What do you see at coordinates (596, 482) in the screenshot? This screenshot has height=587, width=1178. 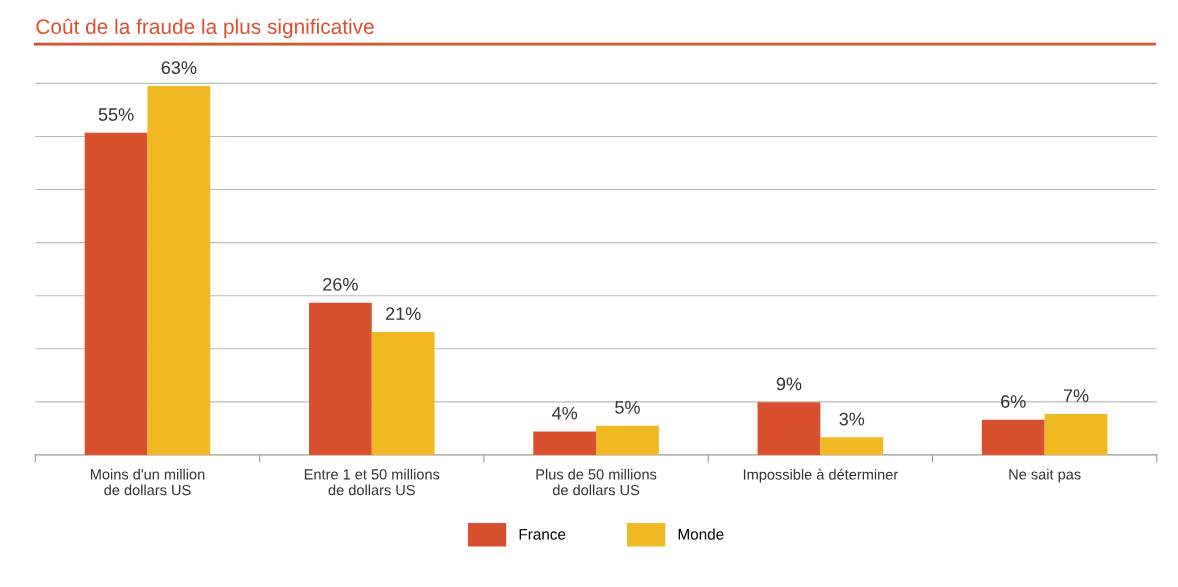 I see `x-tick-label: Plus de 50 millions de dollars US` at bounding box center [596, 482].